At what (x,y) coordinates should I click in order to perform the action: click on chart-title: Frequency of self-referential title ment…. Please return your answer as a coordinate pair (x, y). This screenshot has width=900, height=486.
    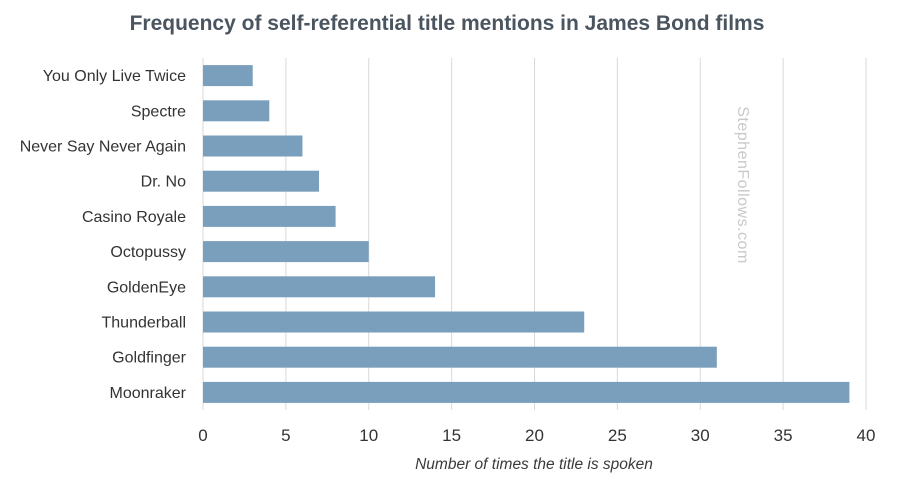
    Looking at the image, I should click on (447, 23).